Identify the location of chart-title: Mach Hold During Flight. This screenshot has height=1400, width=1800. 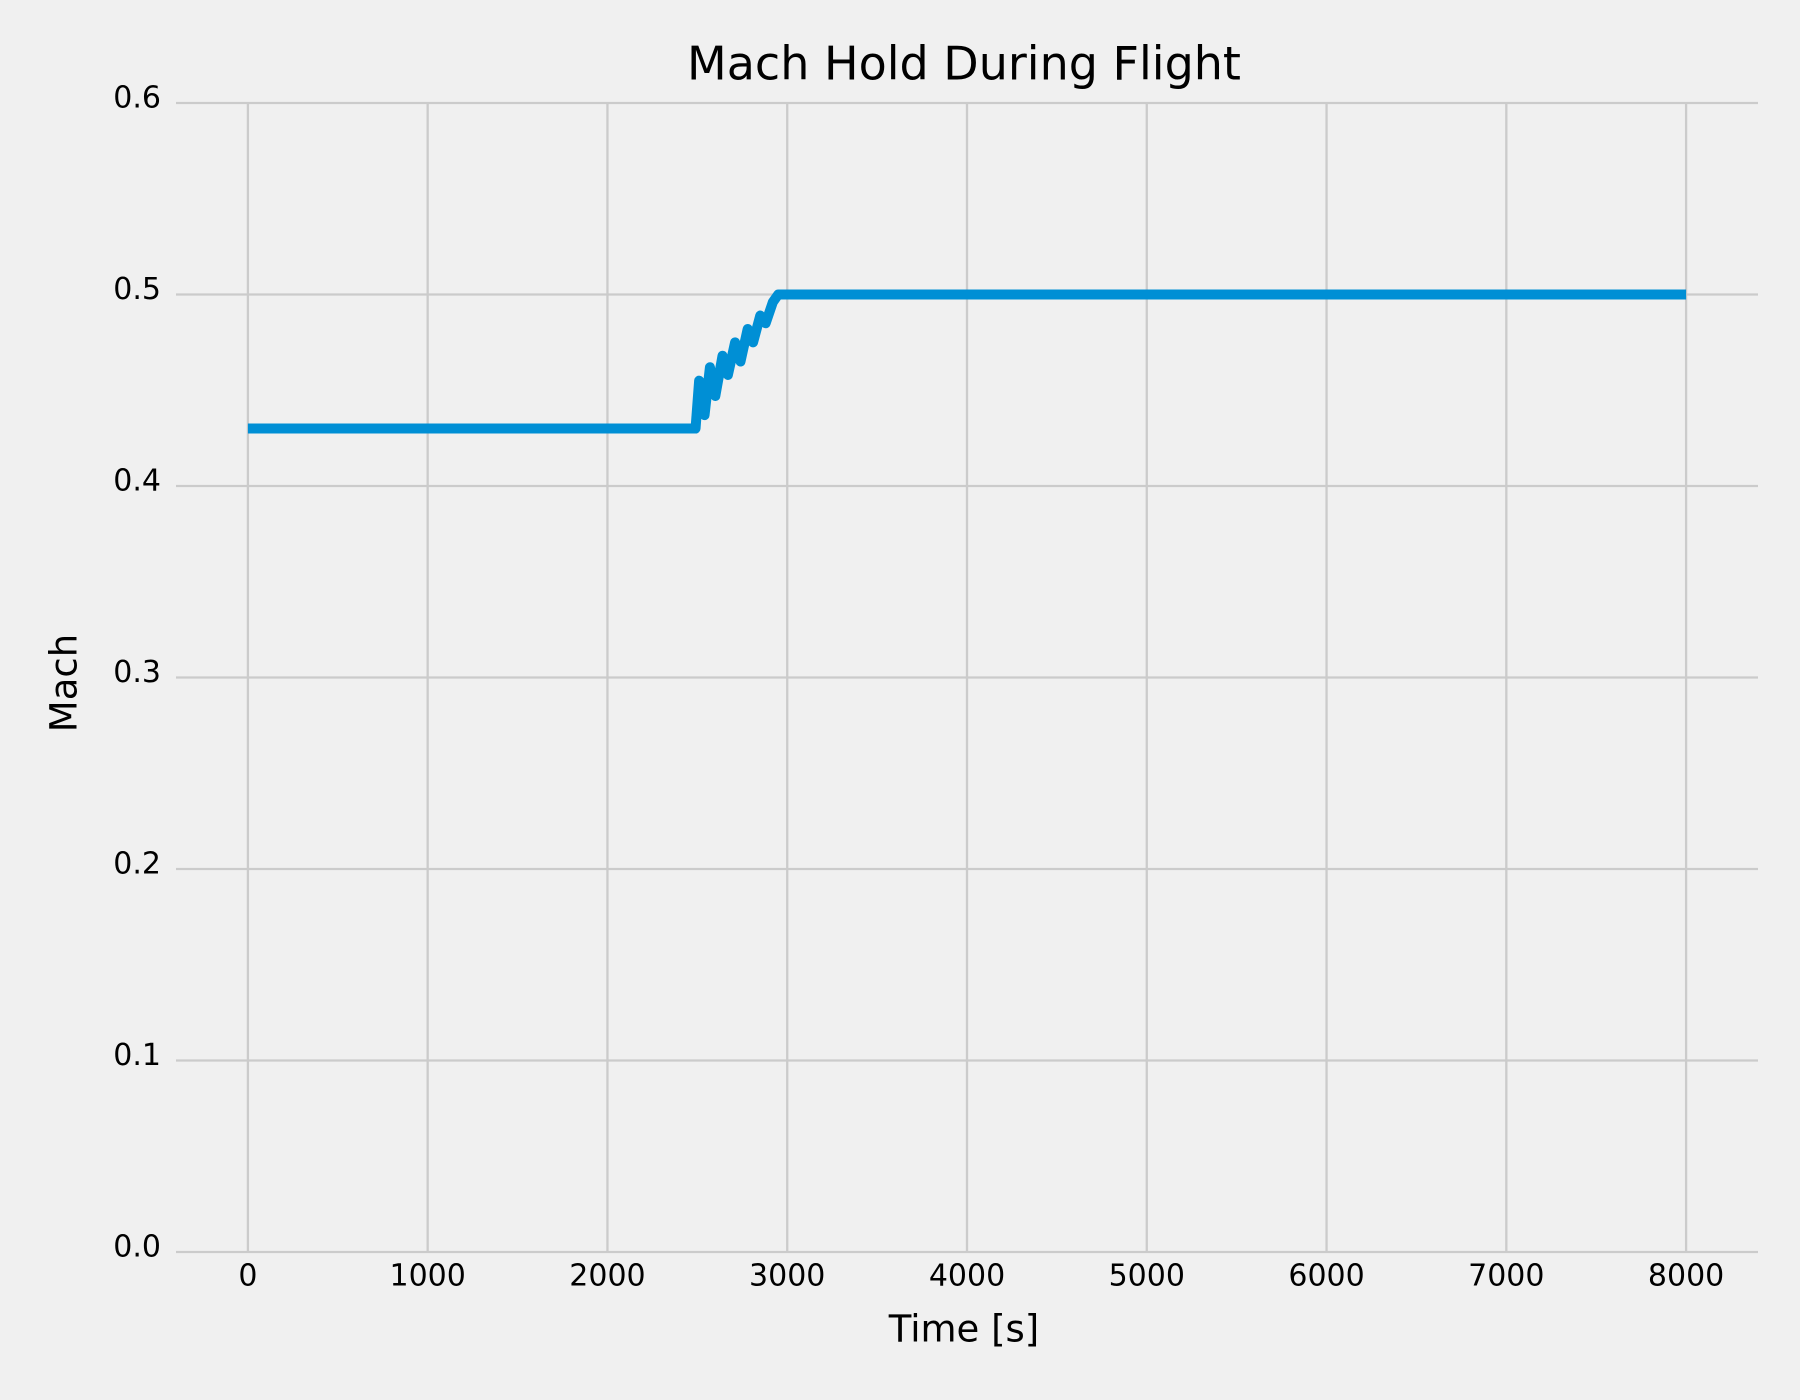
(964, 64).